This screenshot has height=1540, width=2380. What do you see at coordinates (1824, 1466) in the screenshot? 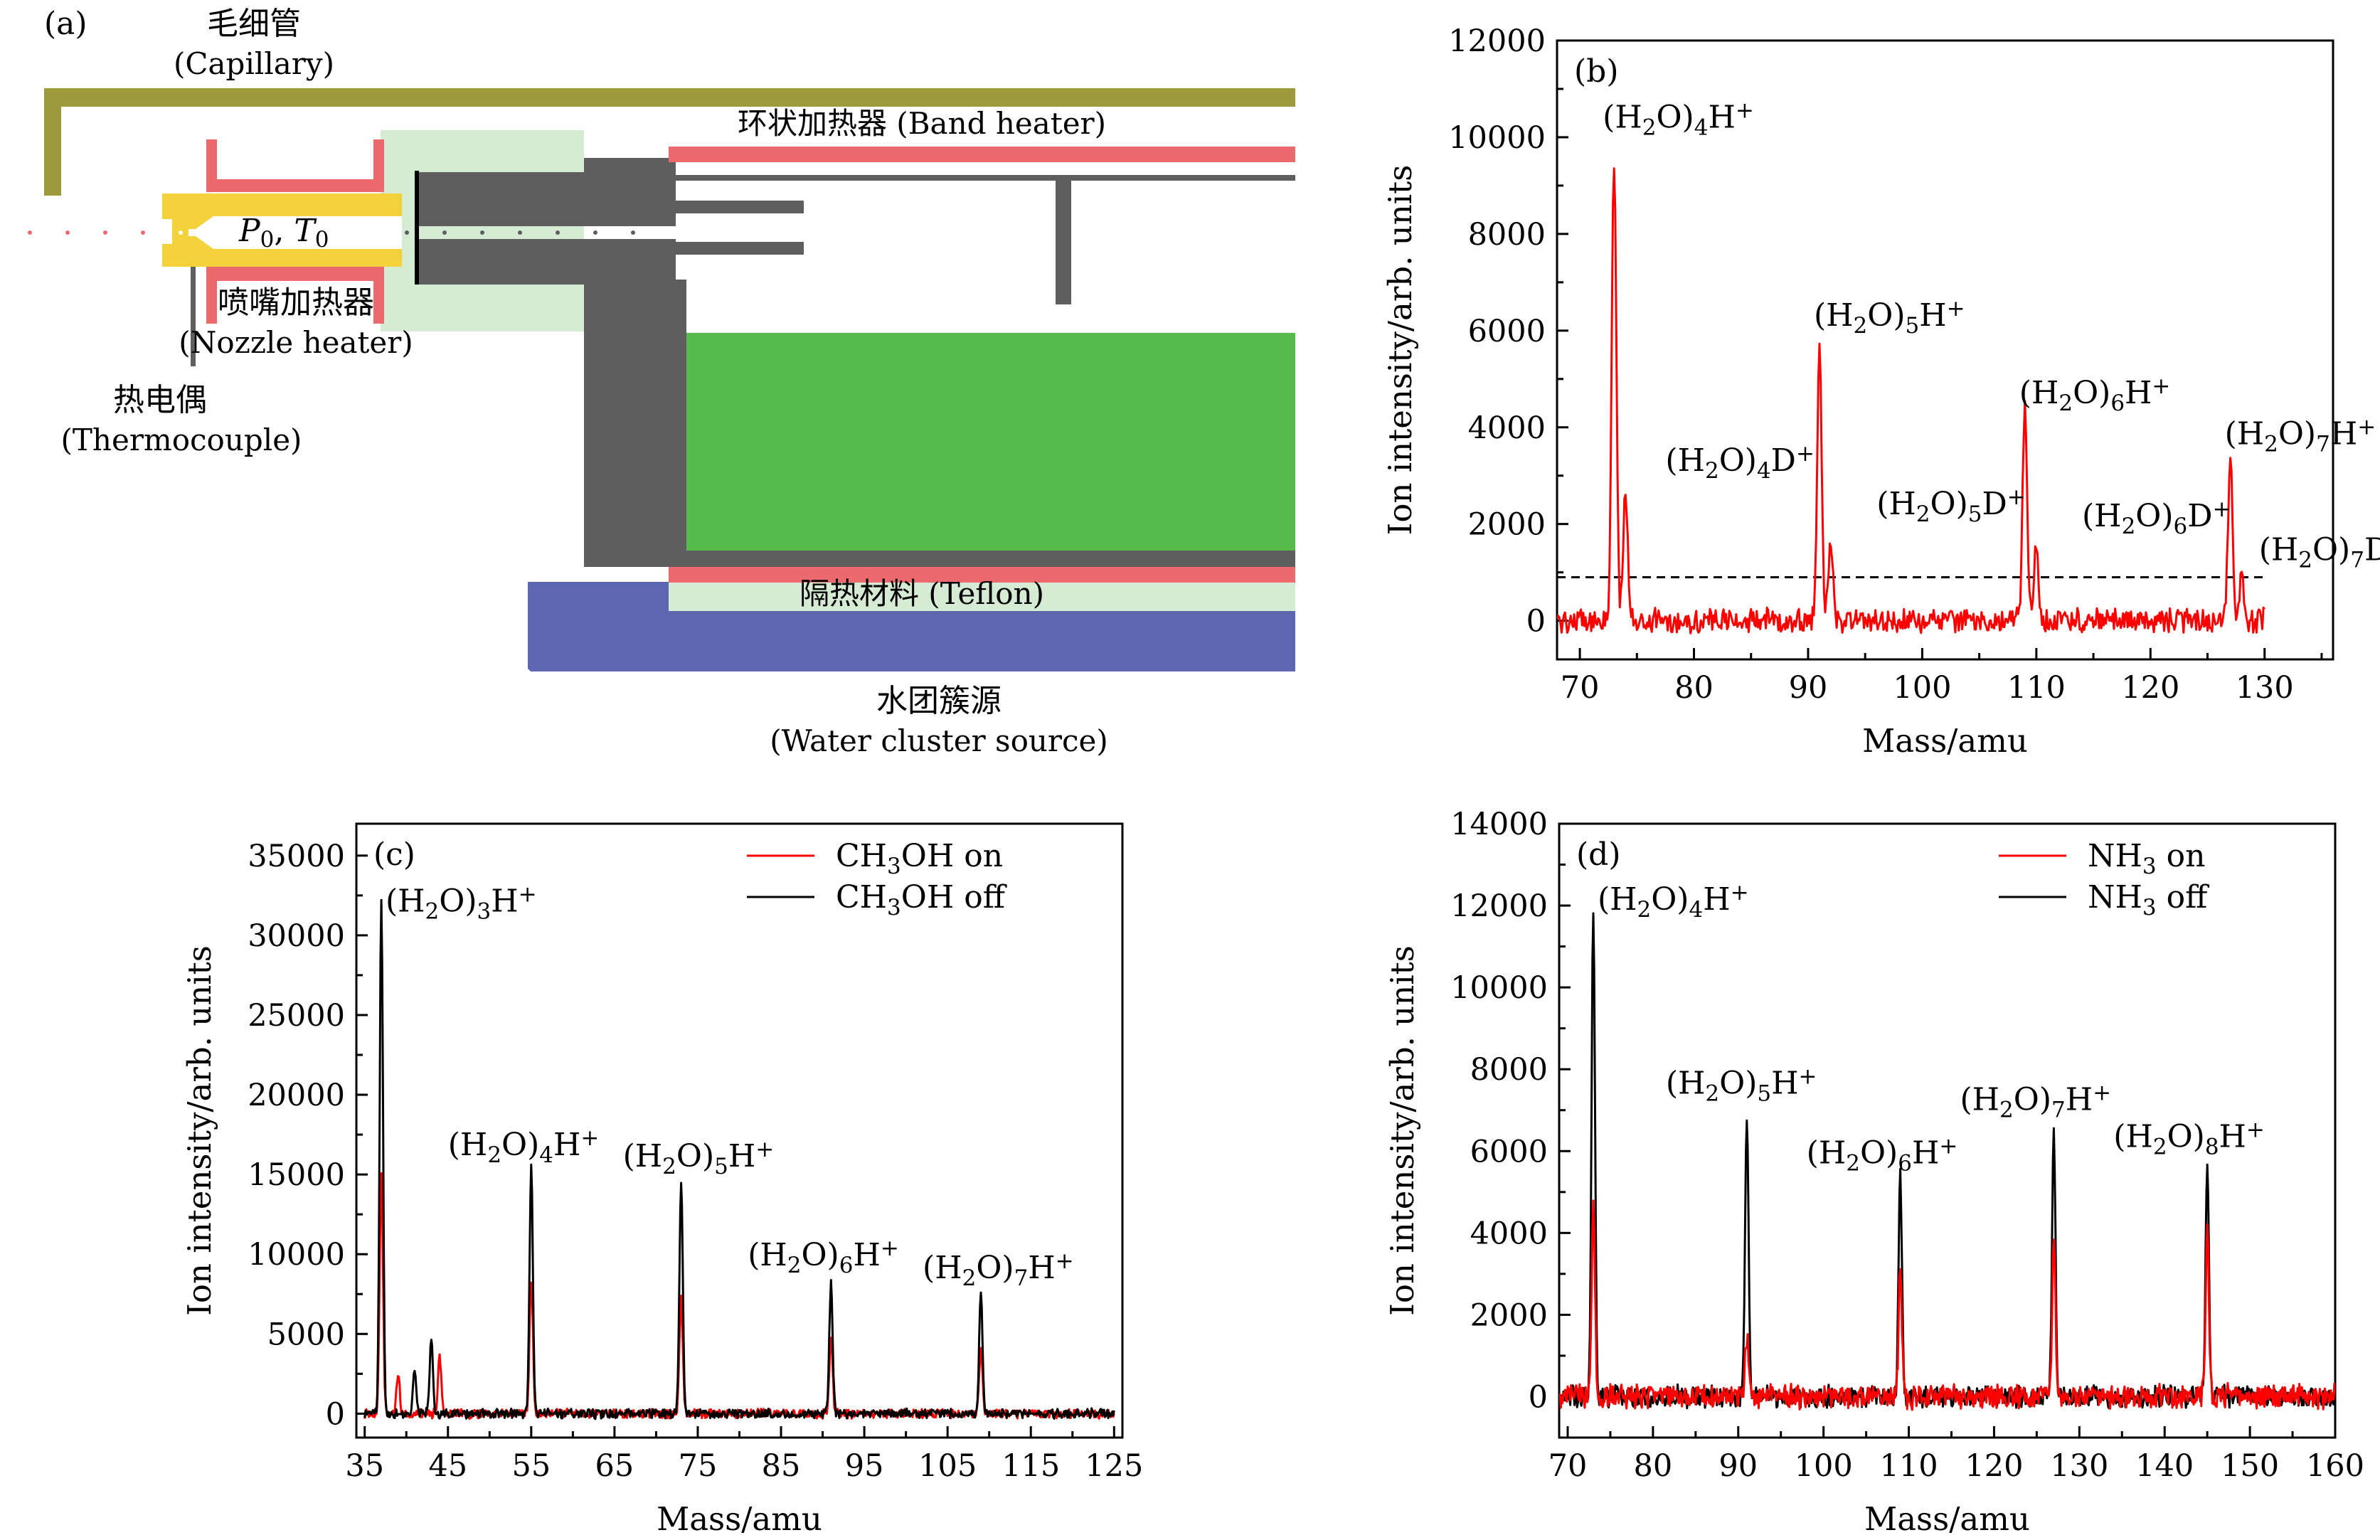
I see `x-tick-label: 100` at bounding box center [1824, 1466].